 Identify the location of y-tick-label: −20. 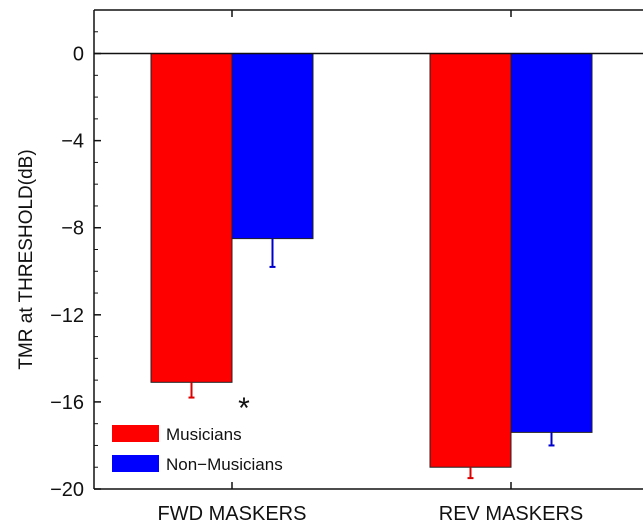
(67, 490).